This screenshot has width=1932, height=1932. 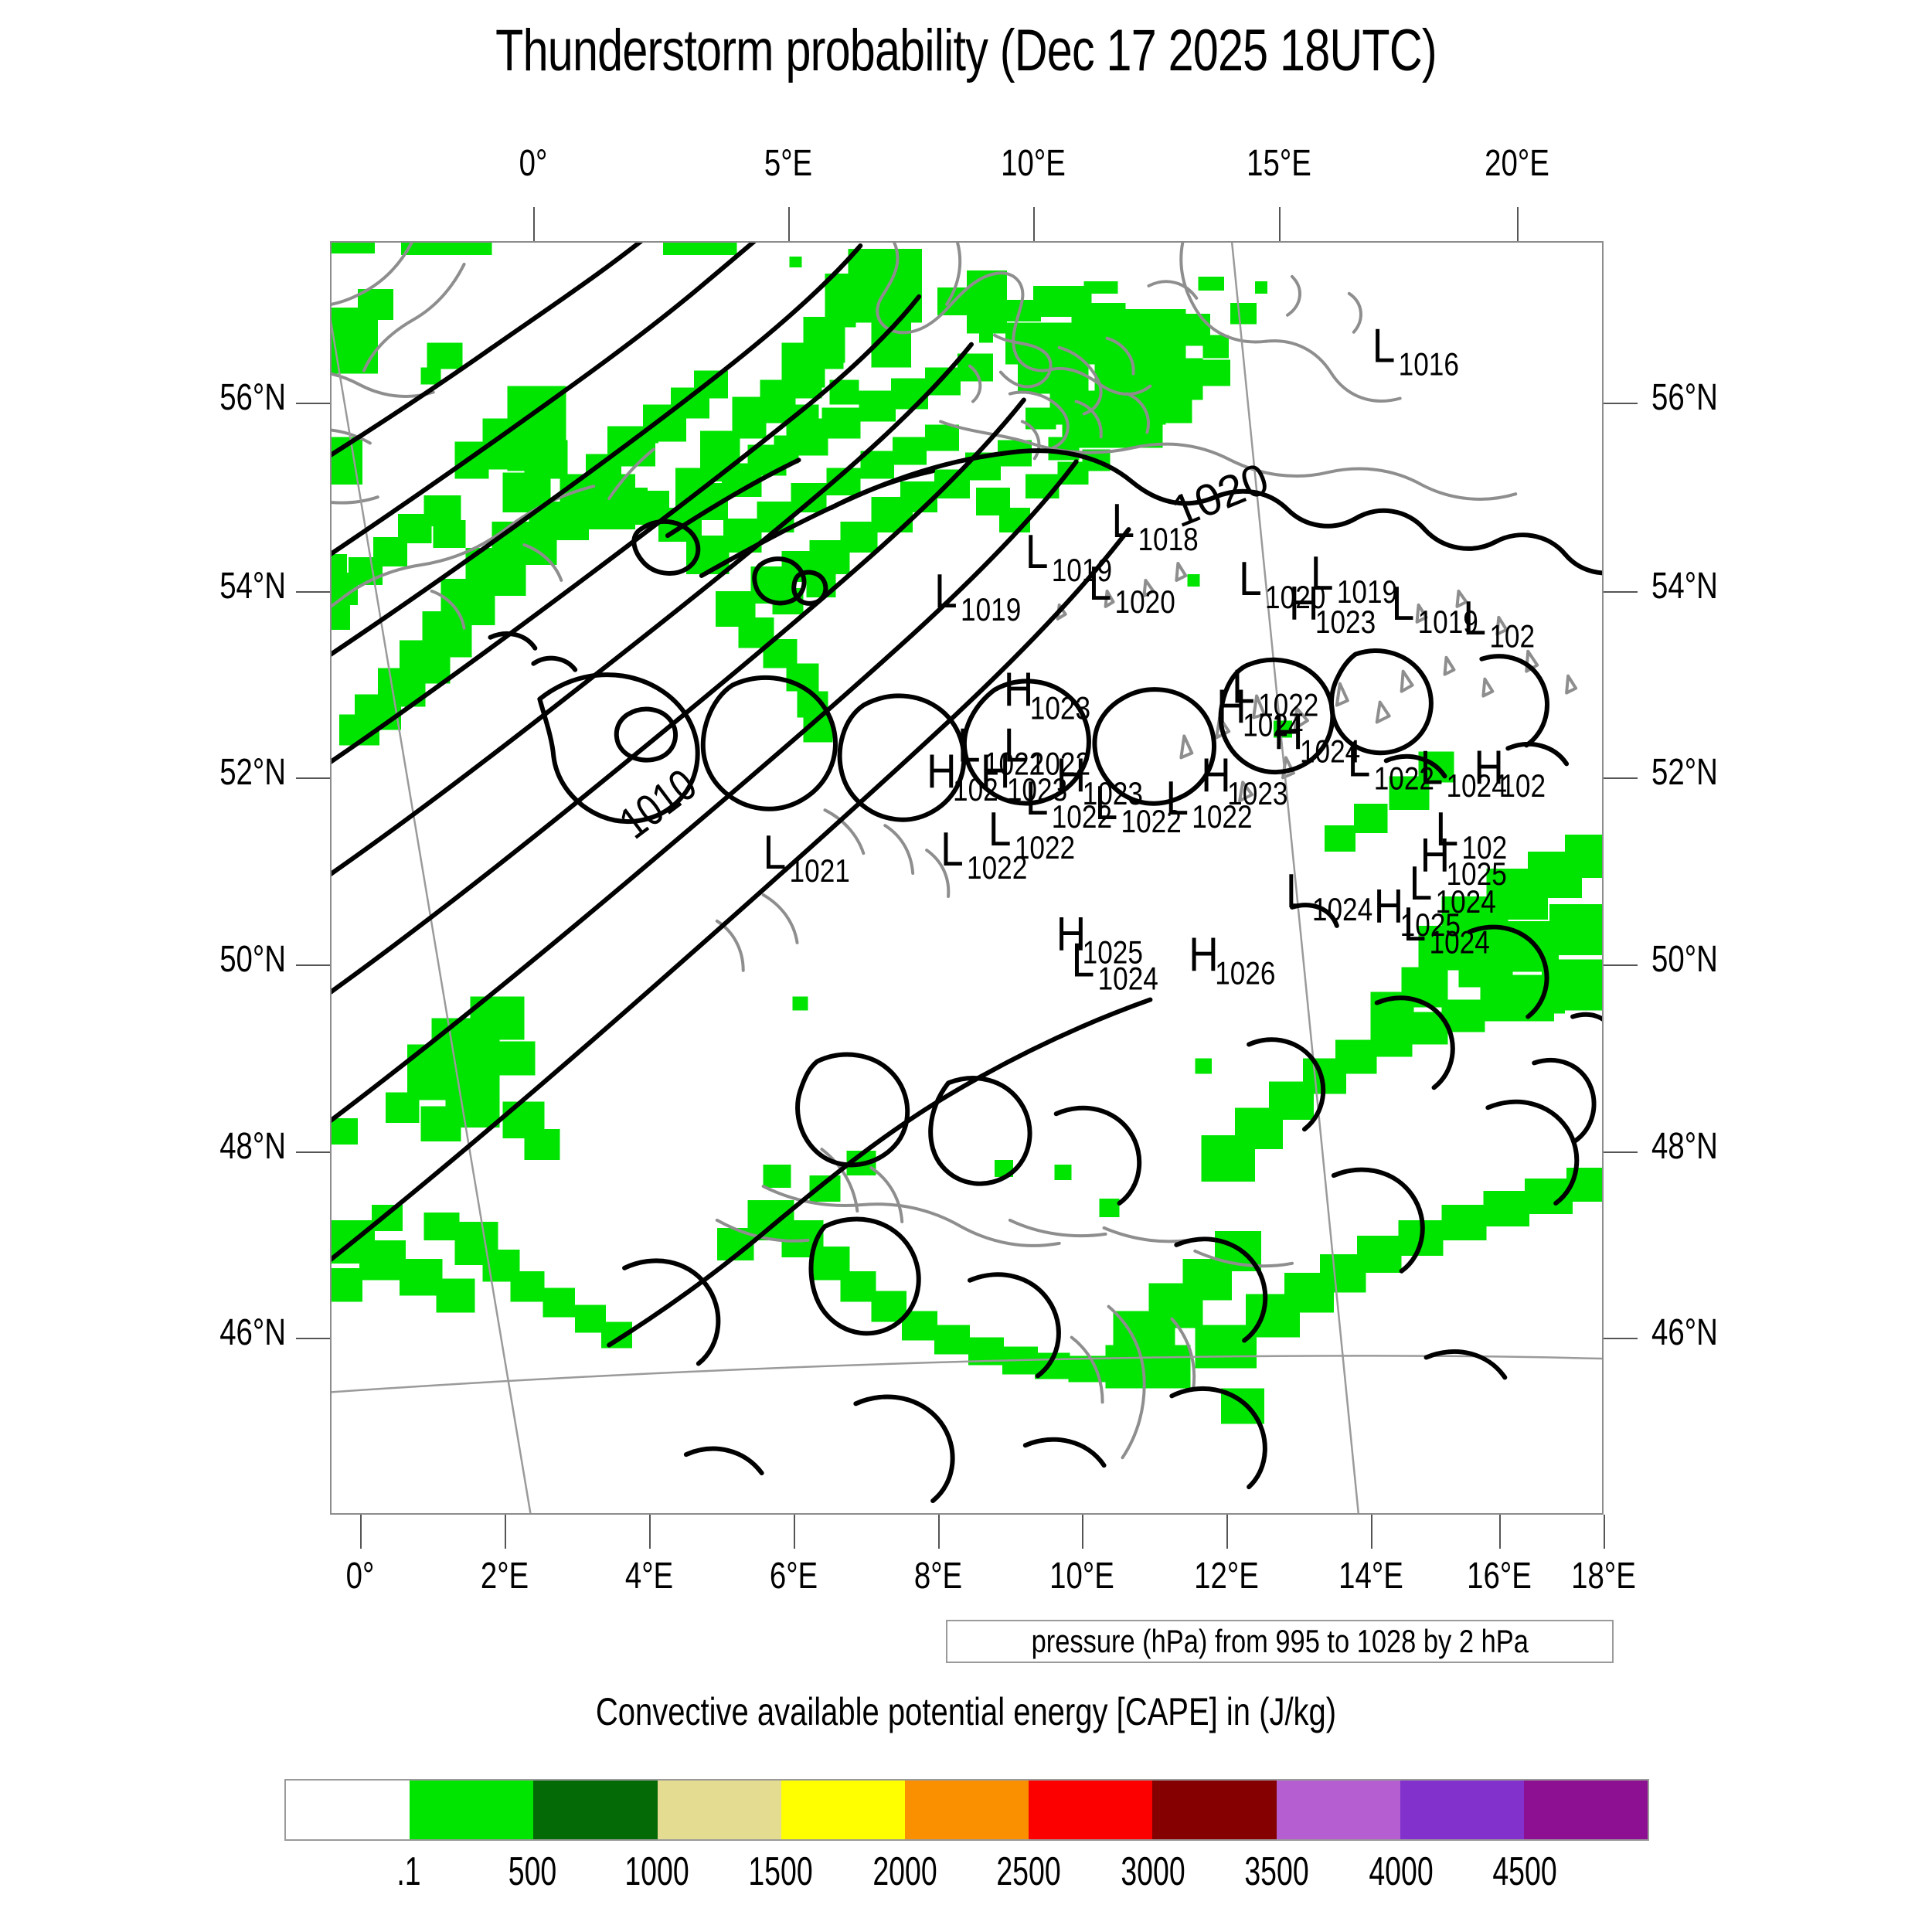 I want to click on cape-tick-label-8: 4000, so click(x=1402, y=1871).